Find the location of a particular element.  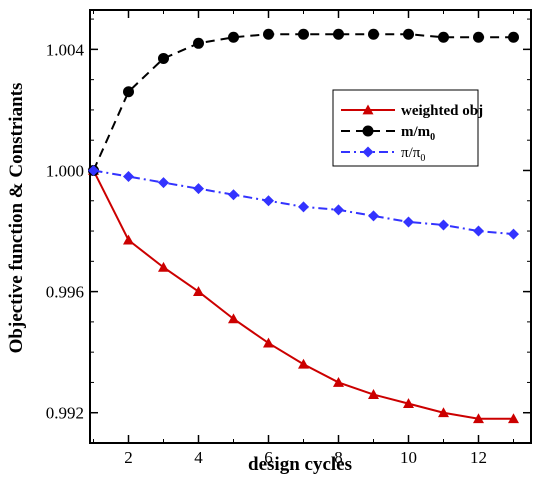

x-tick-label: 10 is located at coordinates (408, 457).